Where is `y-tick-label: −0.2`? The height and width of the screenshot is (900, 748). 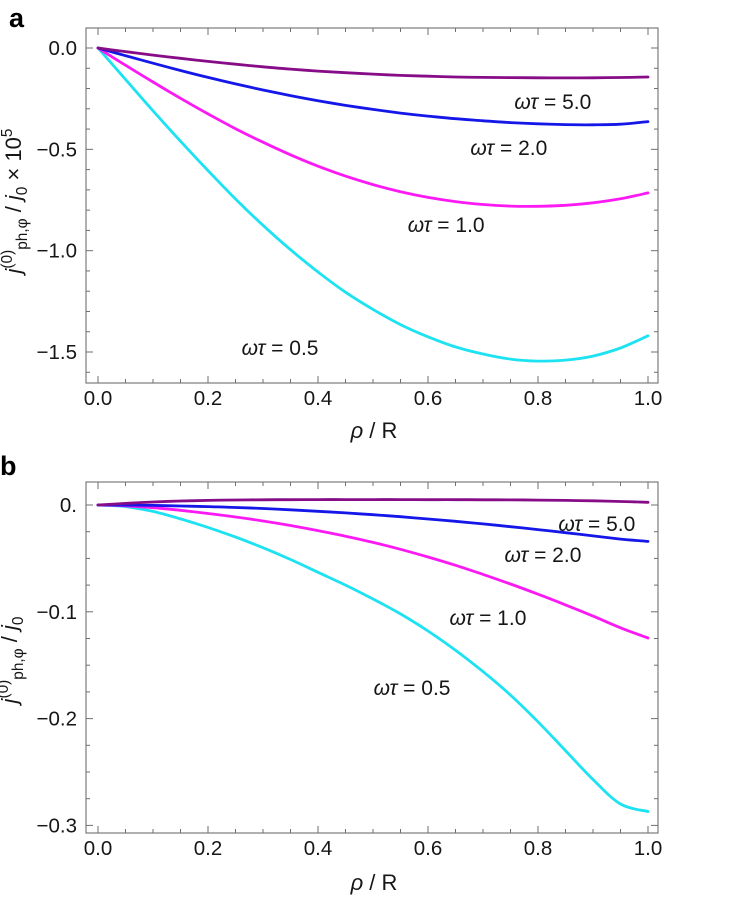 y-tick-label: −0.2 is located at coordinates (57, 719).